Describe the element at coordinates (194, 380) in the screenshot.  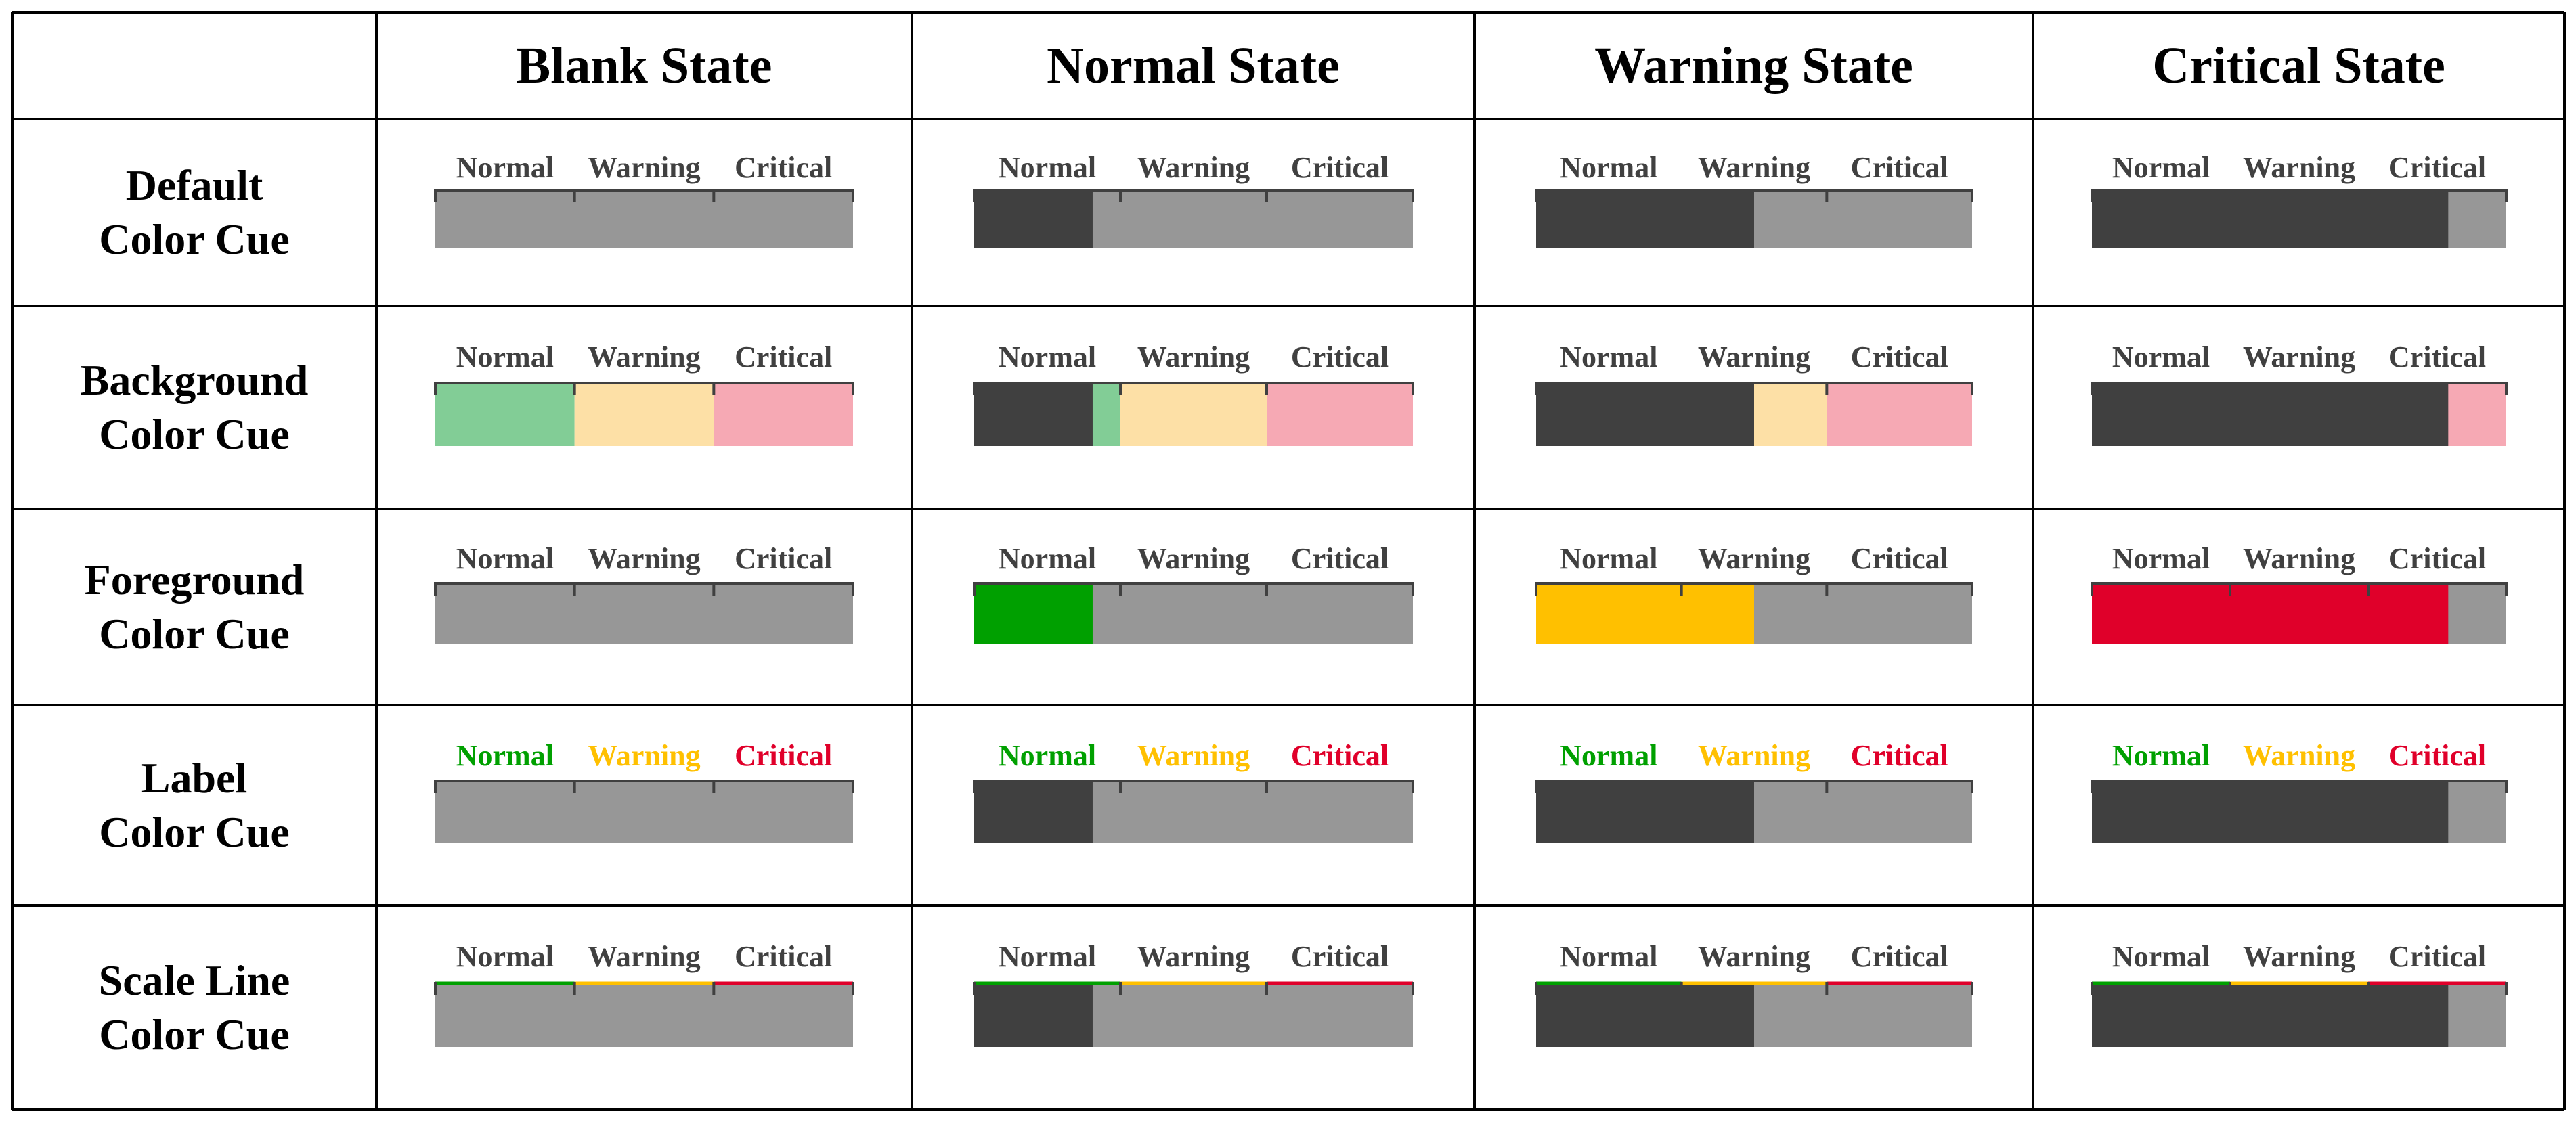
I see `row-title-line1: Background` at that location.